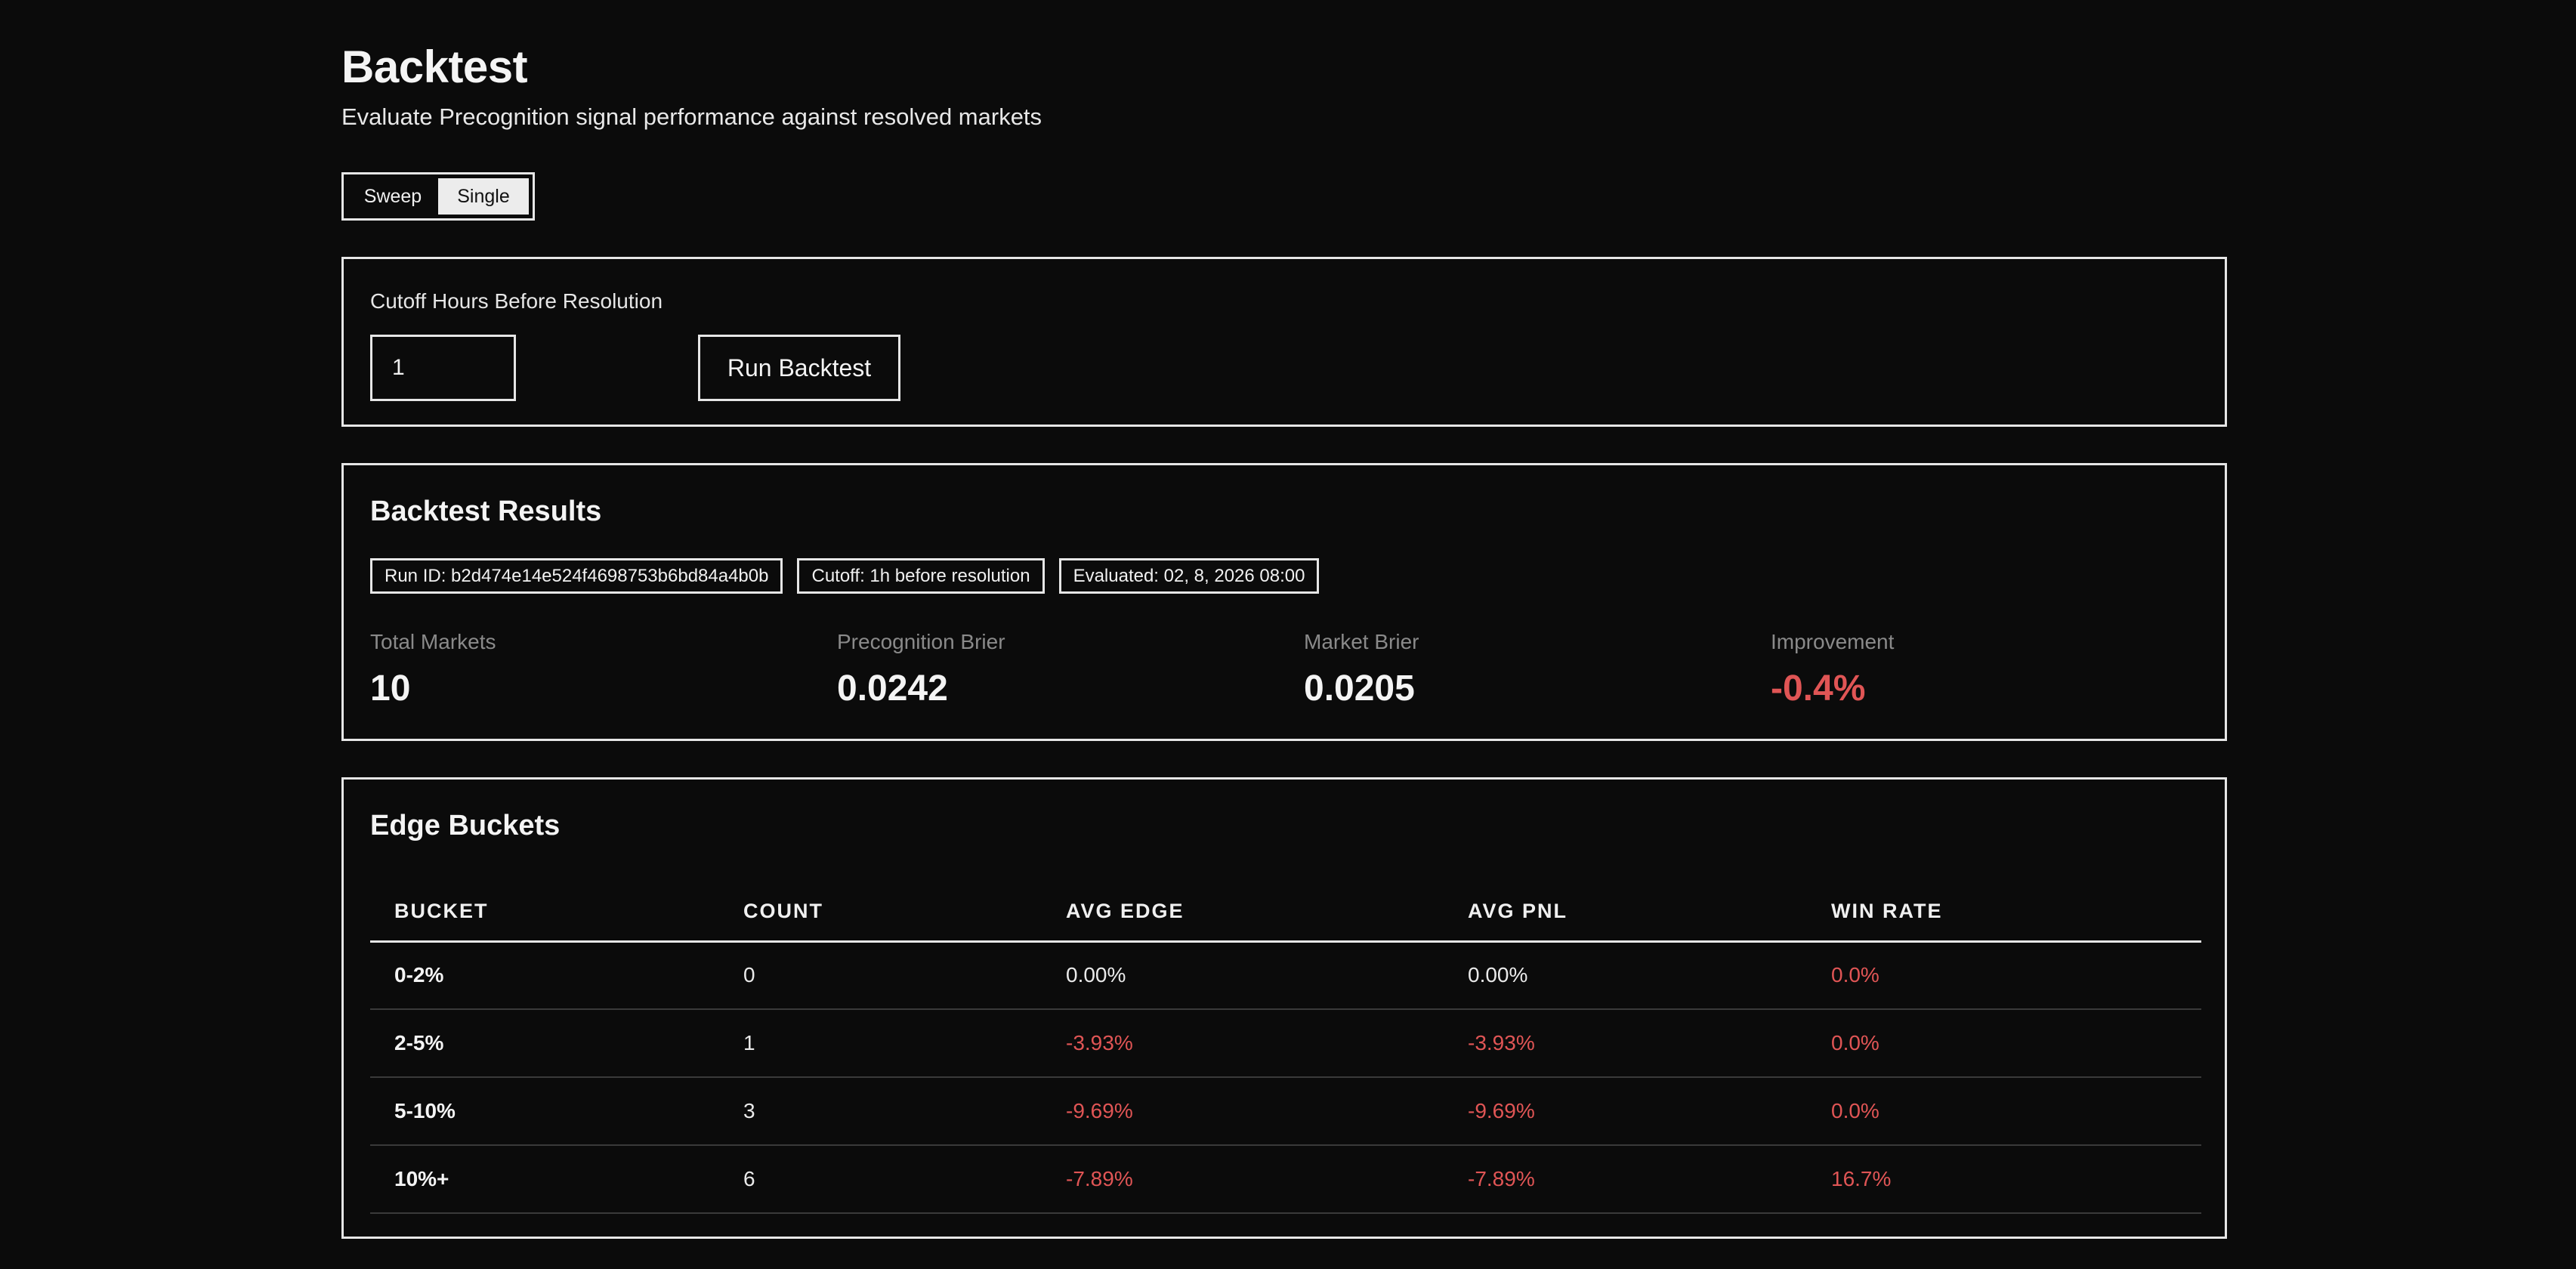 This screenshot has width=2576, height=1269. Describe the element at coordinates (1243, 1179) in the screenshot. I see `avg-edge-cell: -7.89%` at that location.